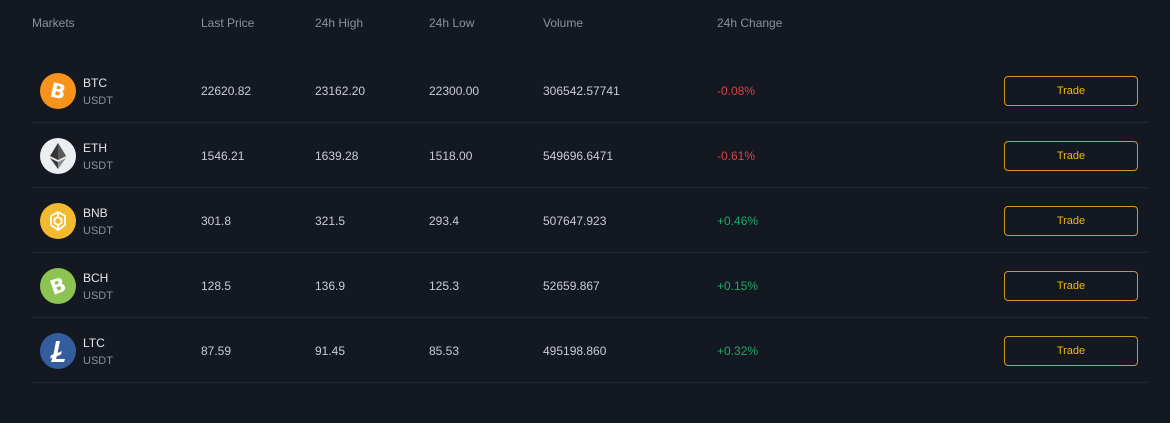  I want to click on header-volume: Volume, so click(563, 23).